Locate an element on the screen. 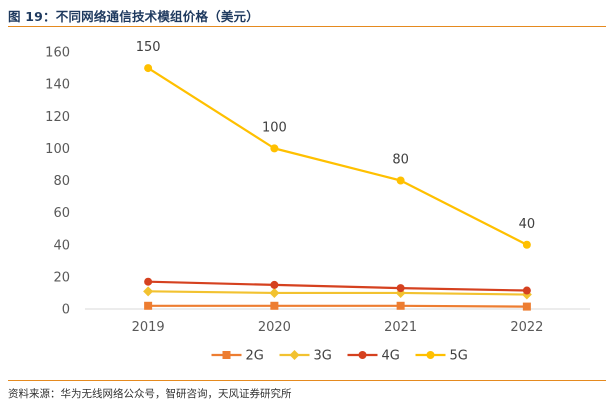  figure-title: 图 19：不同网络通信技术模组价格（美元） is located at coordinates (133, 16).